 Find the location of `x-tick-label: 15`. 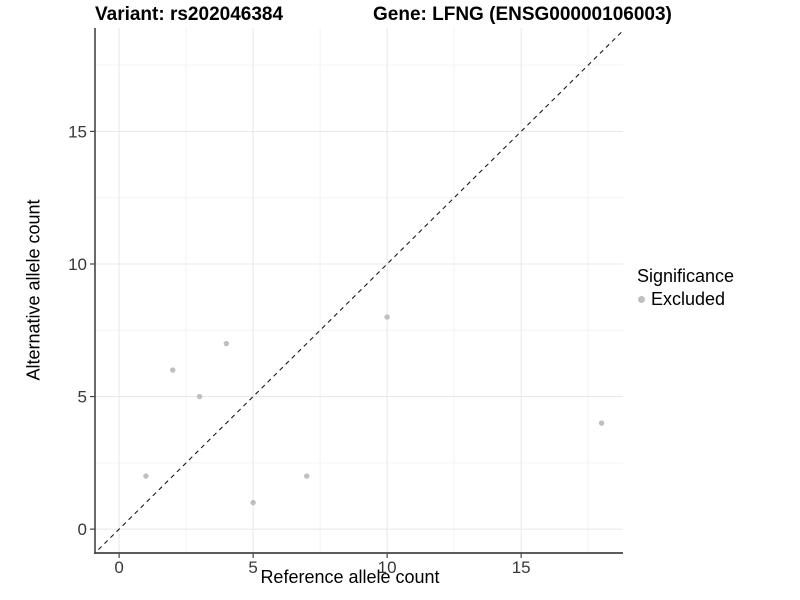

x-tick-label: 15 is located at coordinates (521, 567).